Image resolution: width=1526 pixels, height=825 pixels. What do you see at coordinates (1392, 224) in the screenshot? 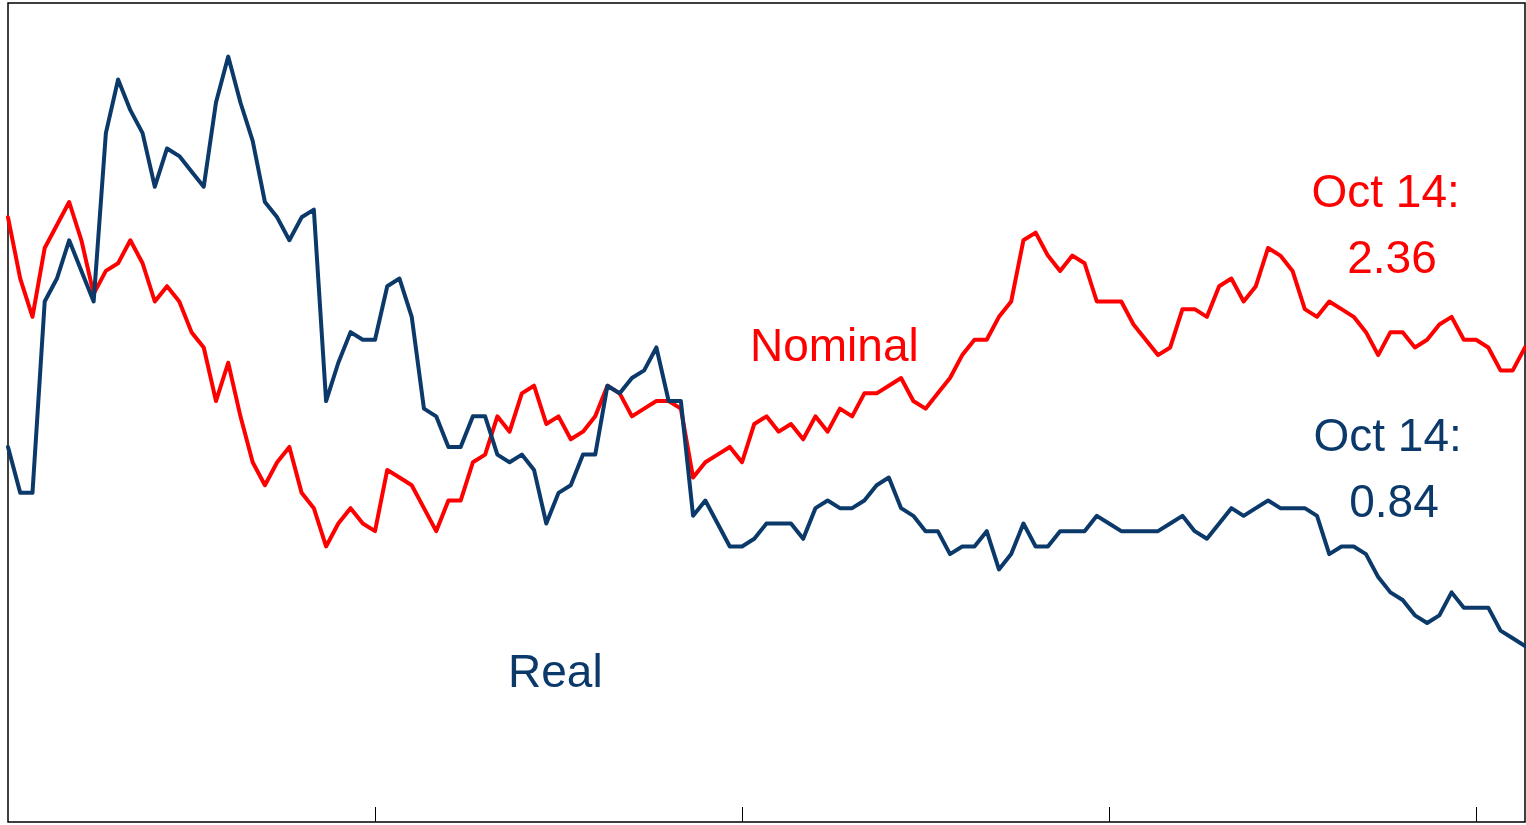
I see `annotation: Oct 14: 2.36` at bounding box center [1392, 224].